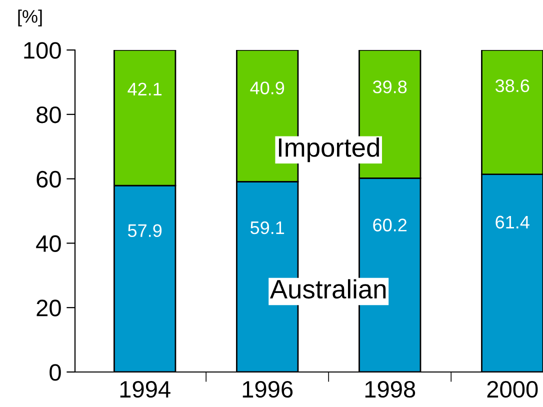 The image size is (543, 407). Describe the element at coordinates (30, 18) in the screenshot. I see `y-axis-title: [%]` at that location.